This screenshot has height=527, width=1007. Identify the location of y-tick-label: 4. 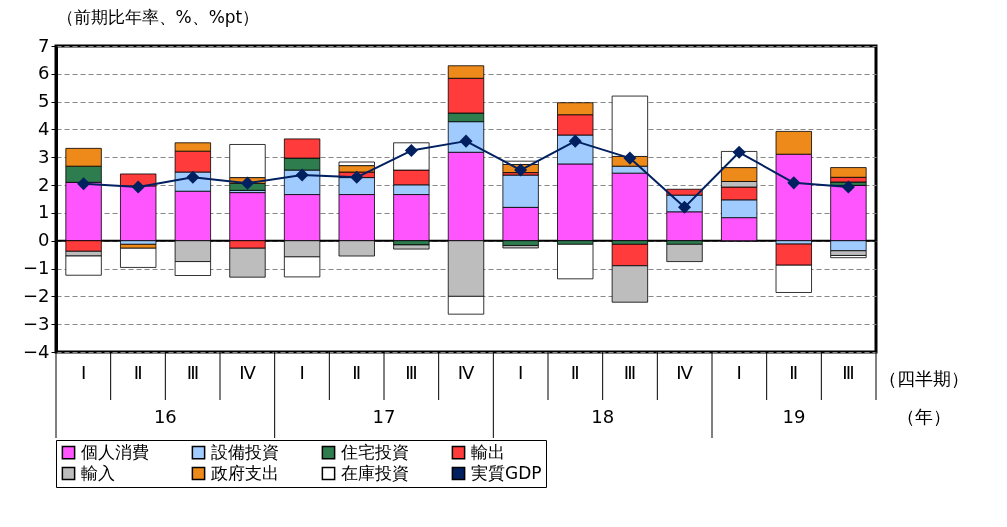
(44, 128).